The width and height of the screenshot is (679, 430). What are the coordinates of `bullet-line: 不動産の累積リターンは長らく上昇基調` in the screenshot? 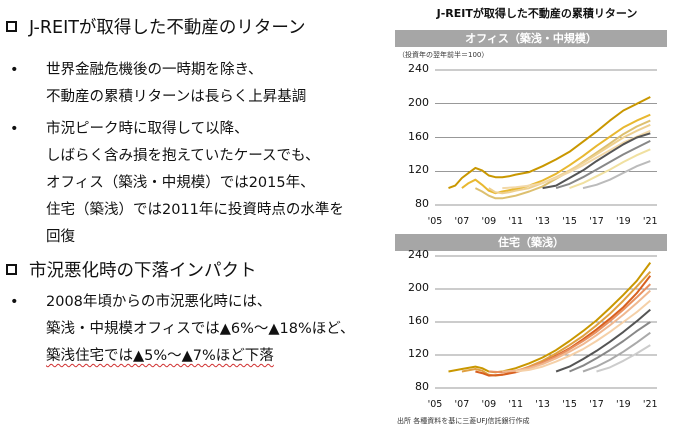 It's located at (176, 97).